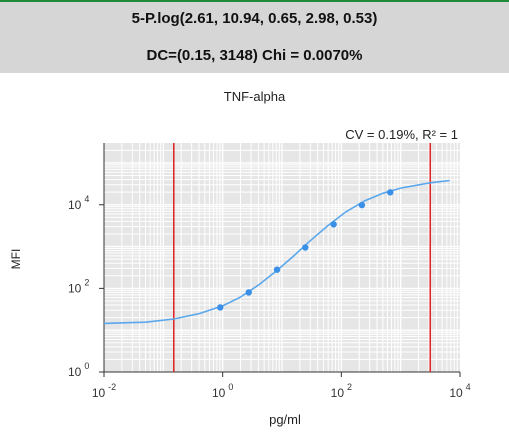 This screenshot has width=509, height=436. Describe the element at coordinates (254, 96) in the screenshot. I see `chart-title: TNF-alpha` at that location.